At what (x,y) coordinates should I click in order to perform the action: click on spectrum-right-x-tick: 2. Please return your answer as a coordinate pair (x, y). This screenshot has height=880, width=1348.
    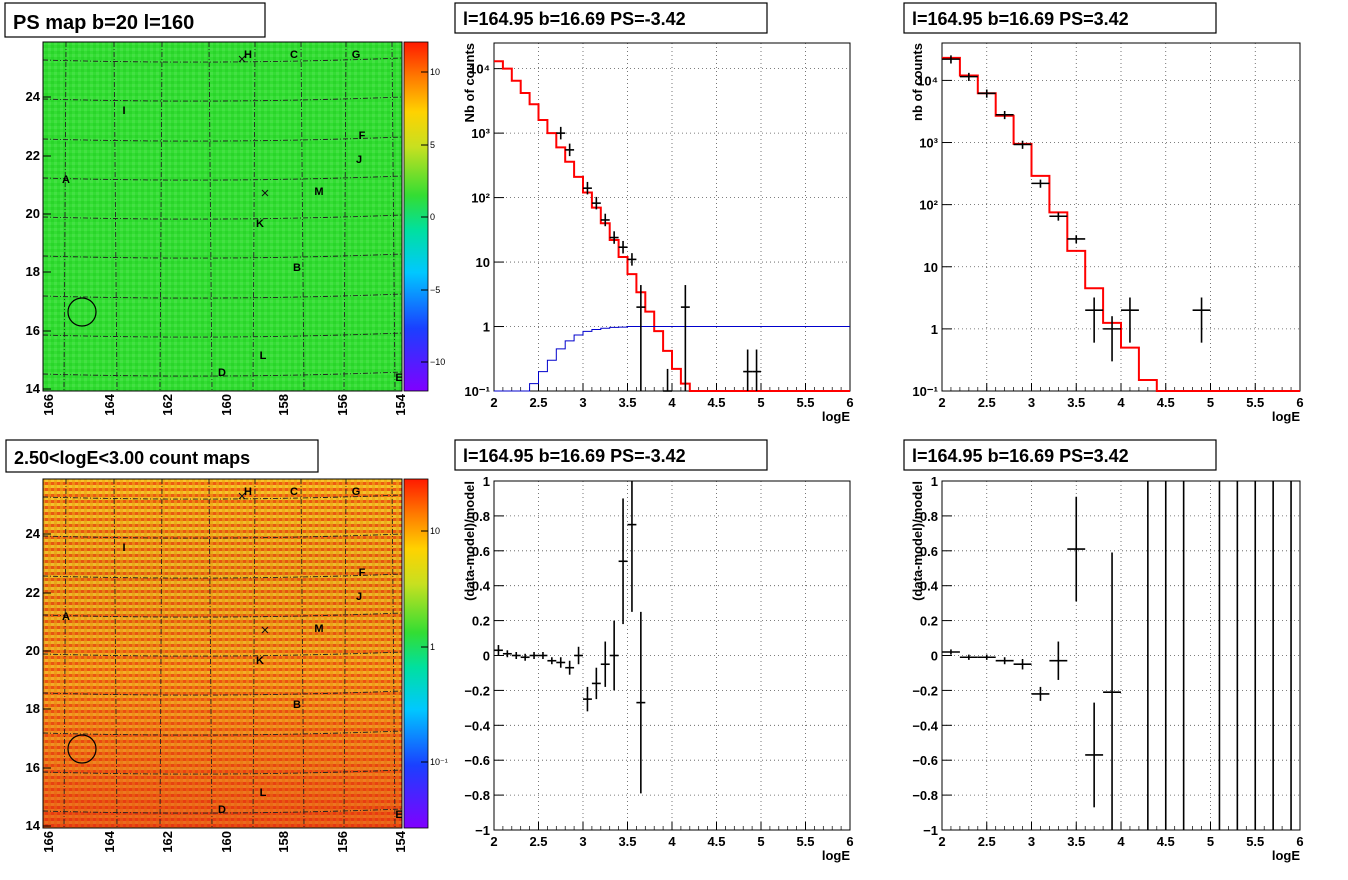
    Looking at the image, I should click on (941, 402).